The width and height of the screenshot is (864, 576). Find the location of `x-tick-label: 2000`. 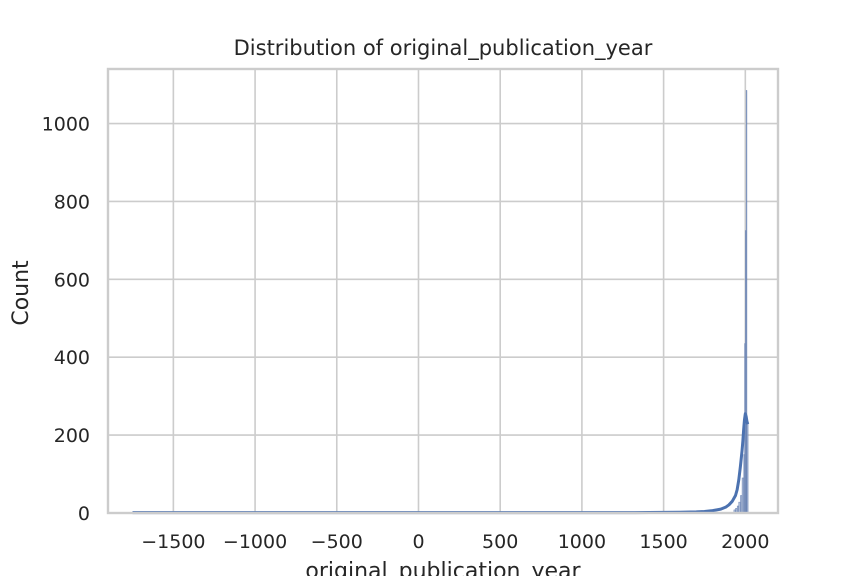

x-tick-label: 2000 is located at coordinates (745, 542).